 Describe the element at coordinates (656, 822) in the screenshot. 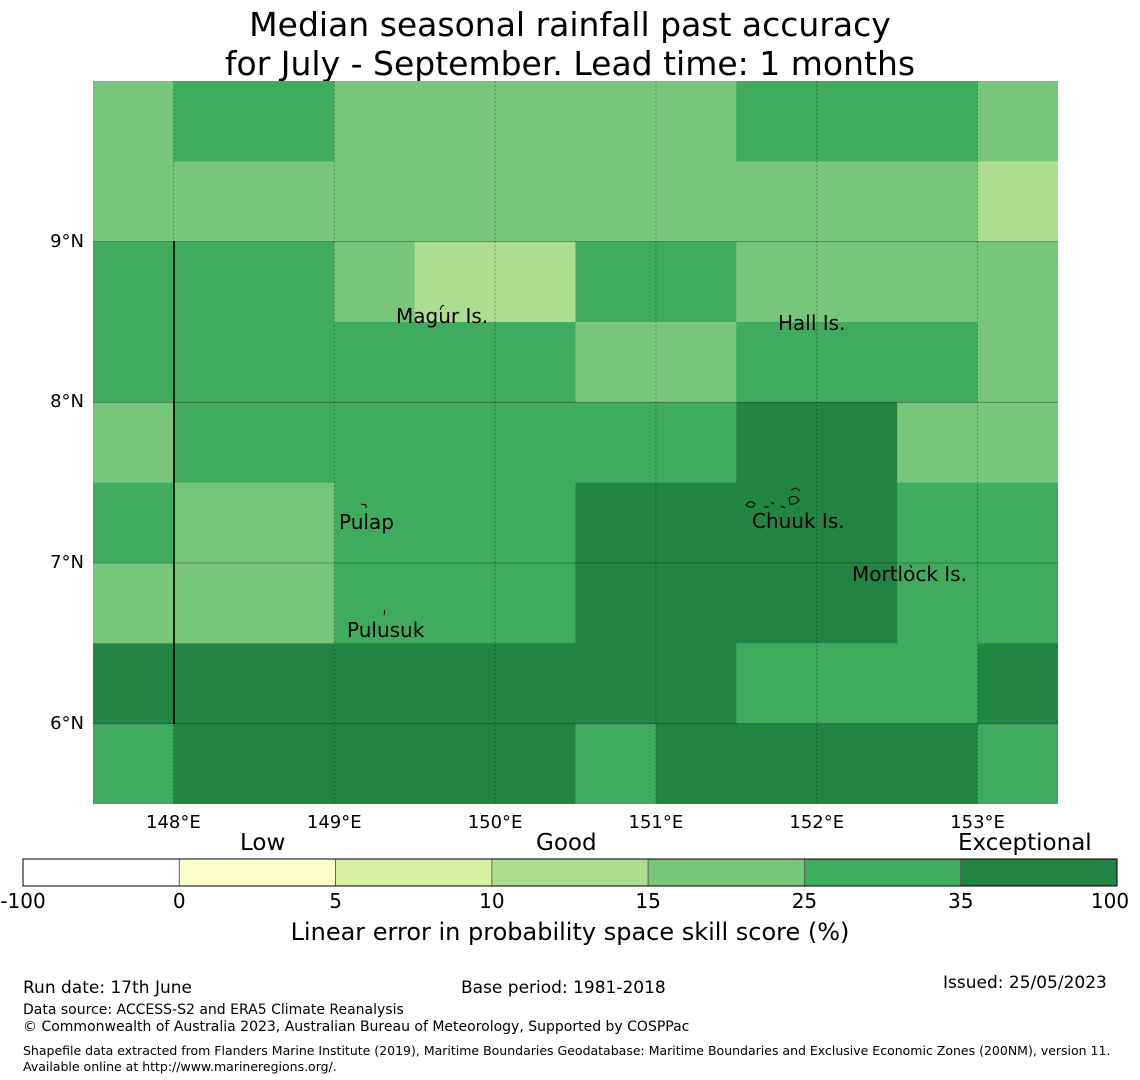

I see `longitude-label: 151°E` at that location.